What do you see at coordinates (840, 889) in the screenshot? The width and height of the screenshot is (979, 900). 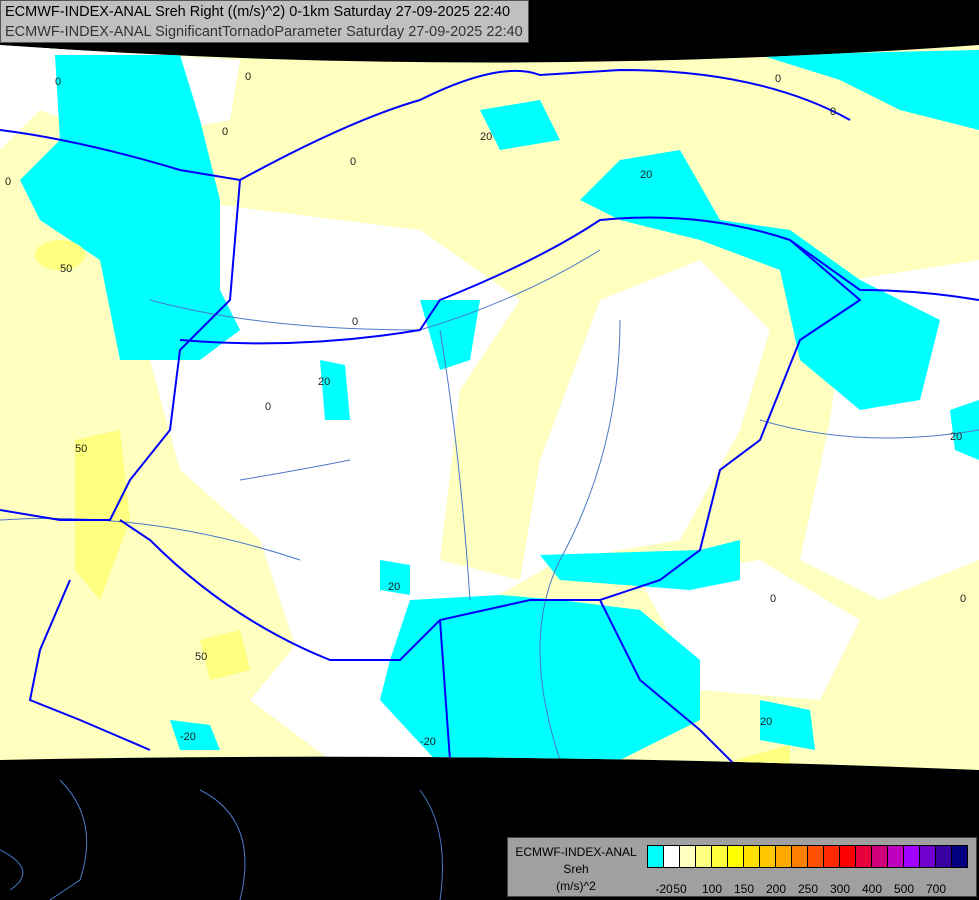 I see `legend-tick-label: 300` at bounding box center [840, 889].